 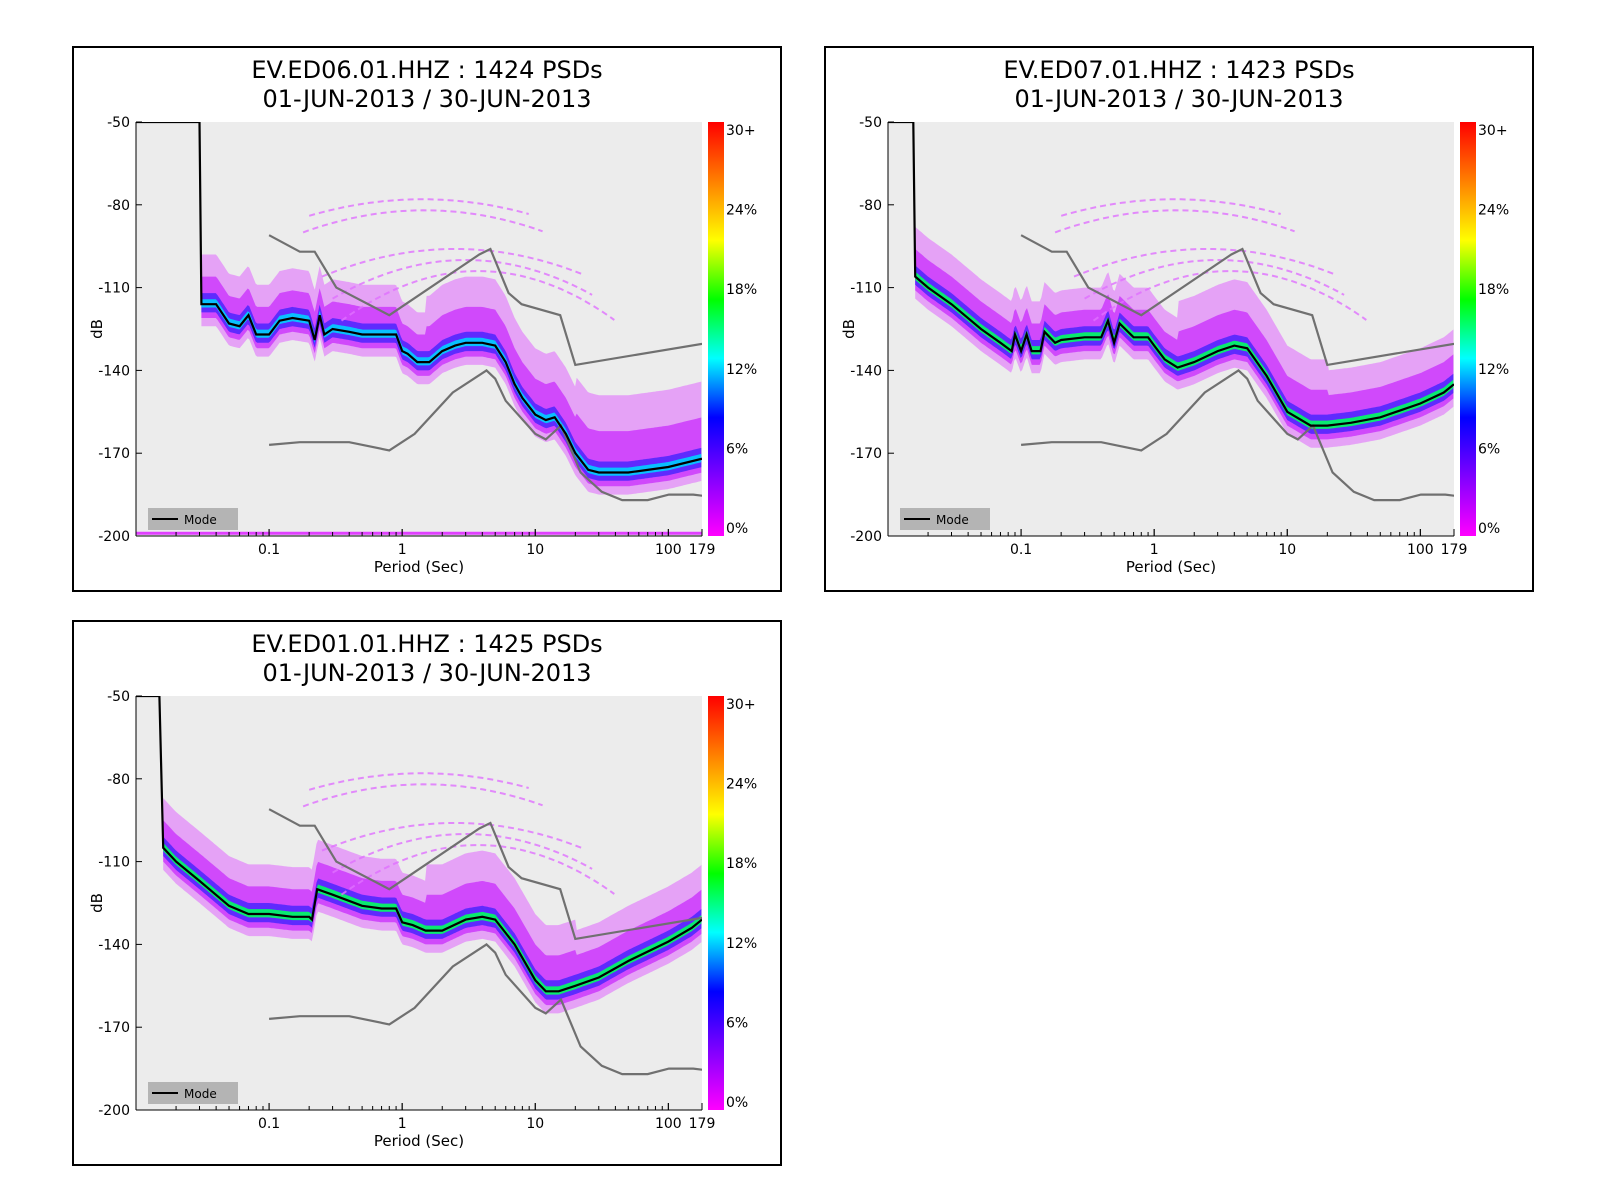 I want to click on psd-band-peak, so click(x=1184, y=350).